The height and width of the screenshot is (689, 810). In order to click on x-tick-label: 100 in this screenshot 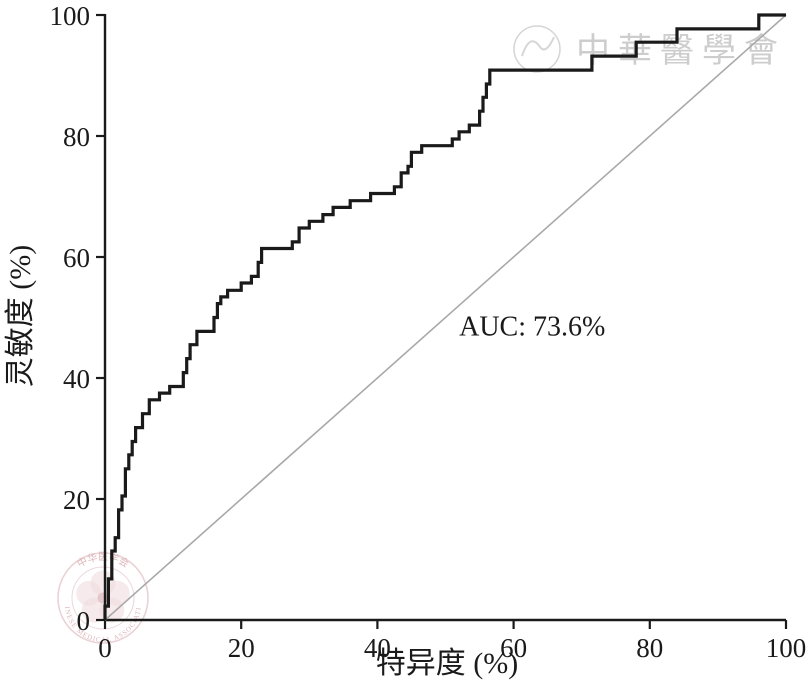, I will do `click(786, 648)`.